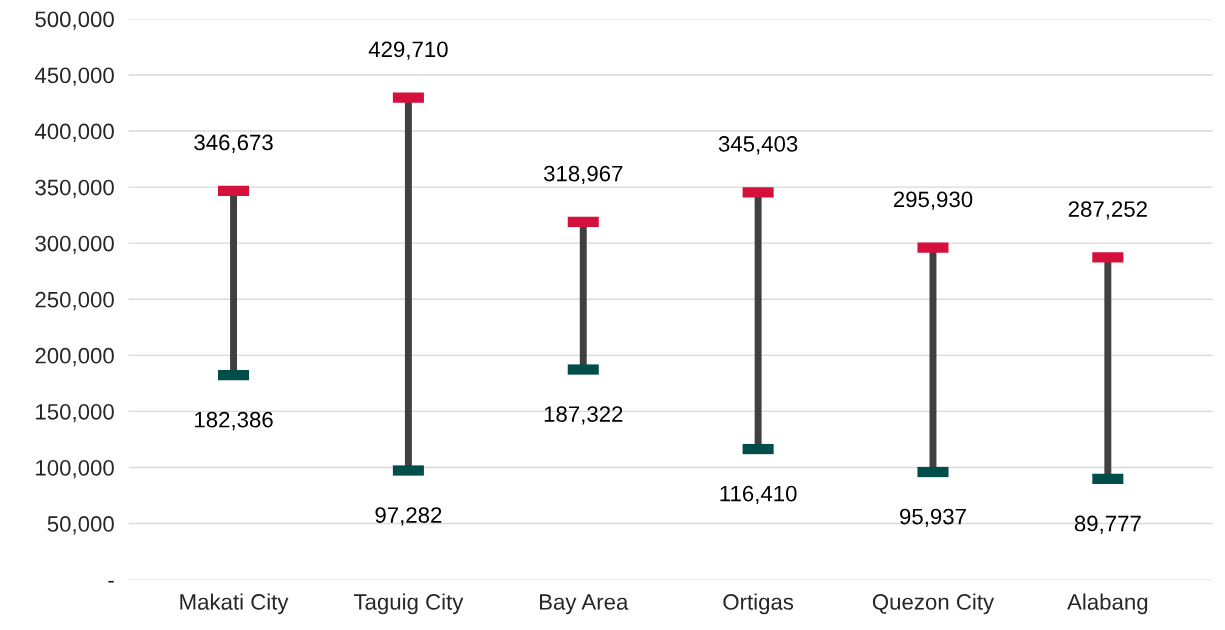  I want to click on x-tick-label: Alabang, so click(1107, 604).